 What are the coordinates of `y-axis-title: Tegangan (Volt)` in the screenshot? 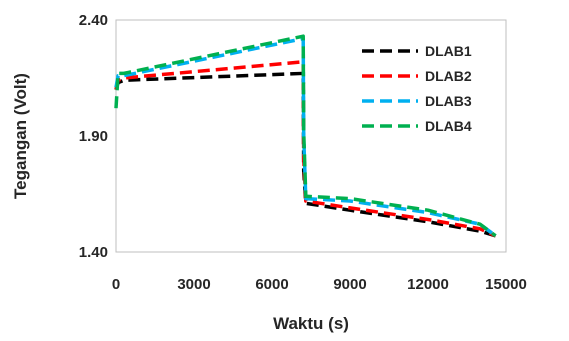 It's located at (20, 136).